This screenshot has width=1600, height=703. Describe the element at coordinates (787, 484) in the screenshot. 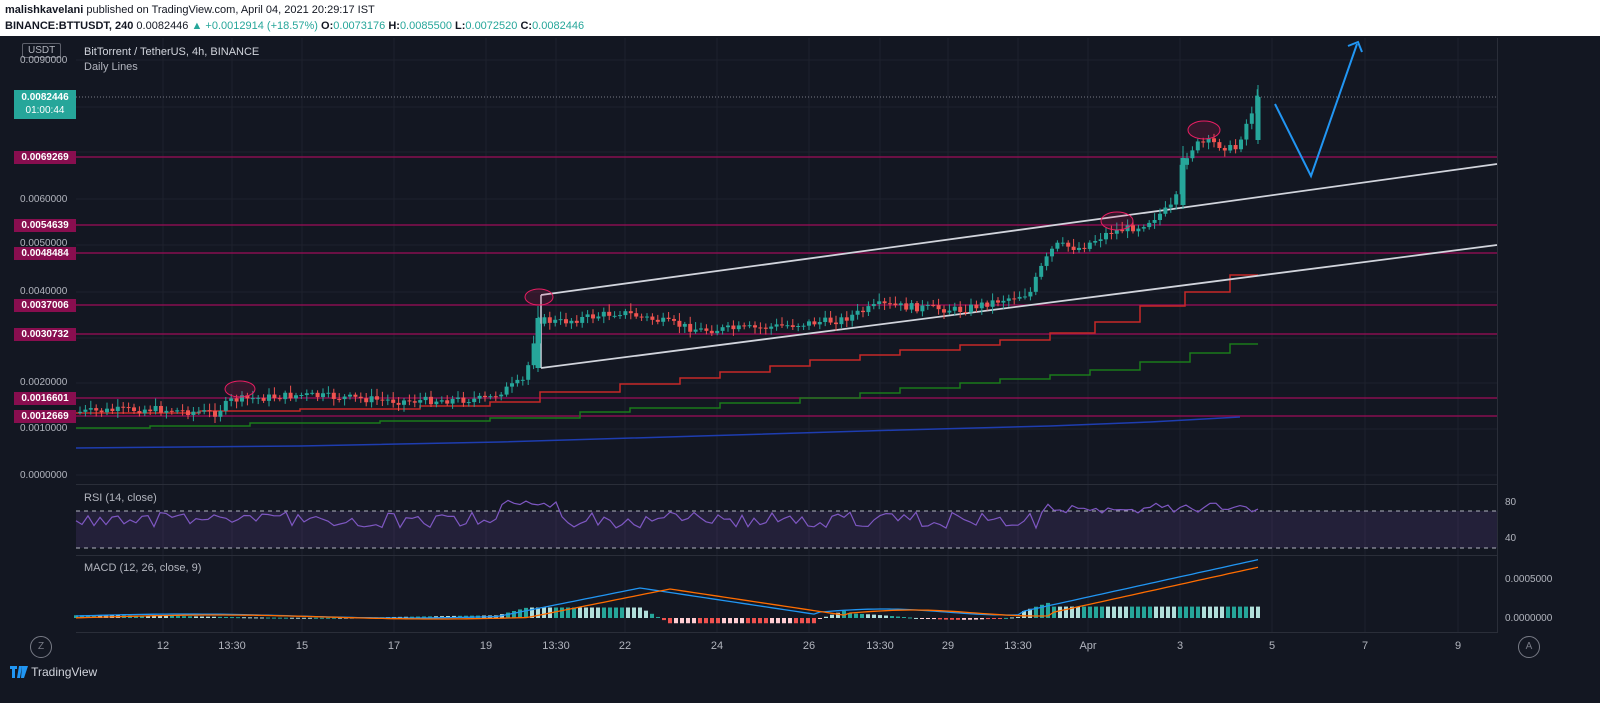

I see `pane-separator-rsi` at that location.